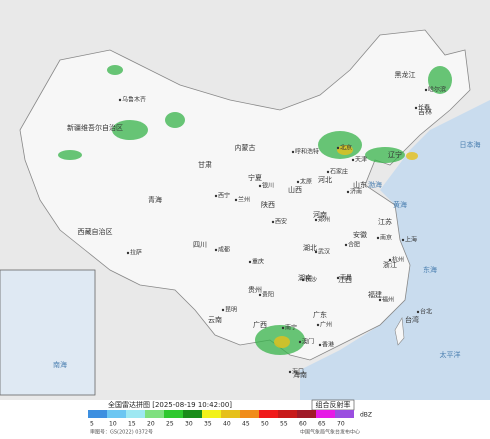 This screenshot has width=490, height=439. Describe the element at coordinates (170, 404) in the screenshot. I see `legend-title: 全国雷达拼图 [2025-08-19 10:42:00]` at that location.